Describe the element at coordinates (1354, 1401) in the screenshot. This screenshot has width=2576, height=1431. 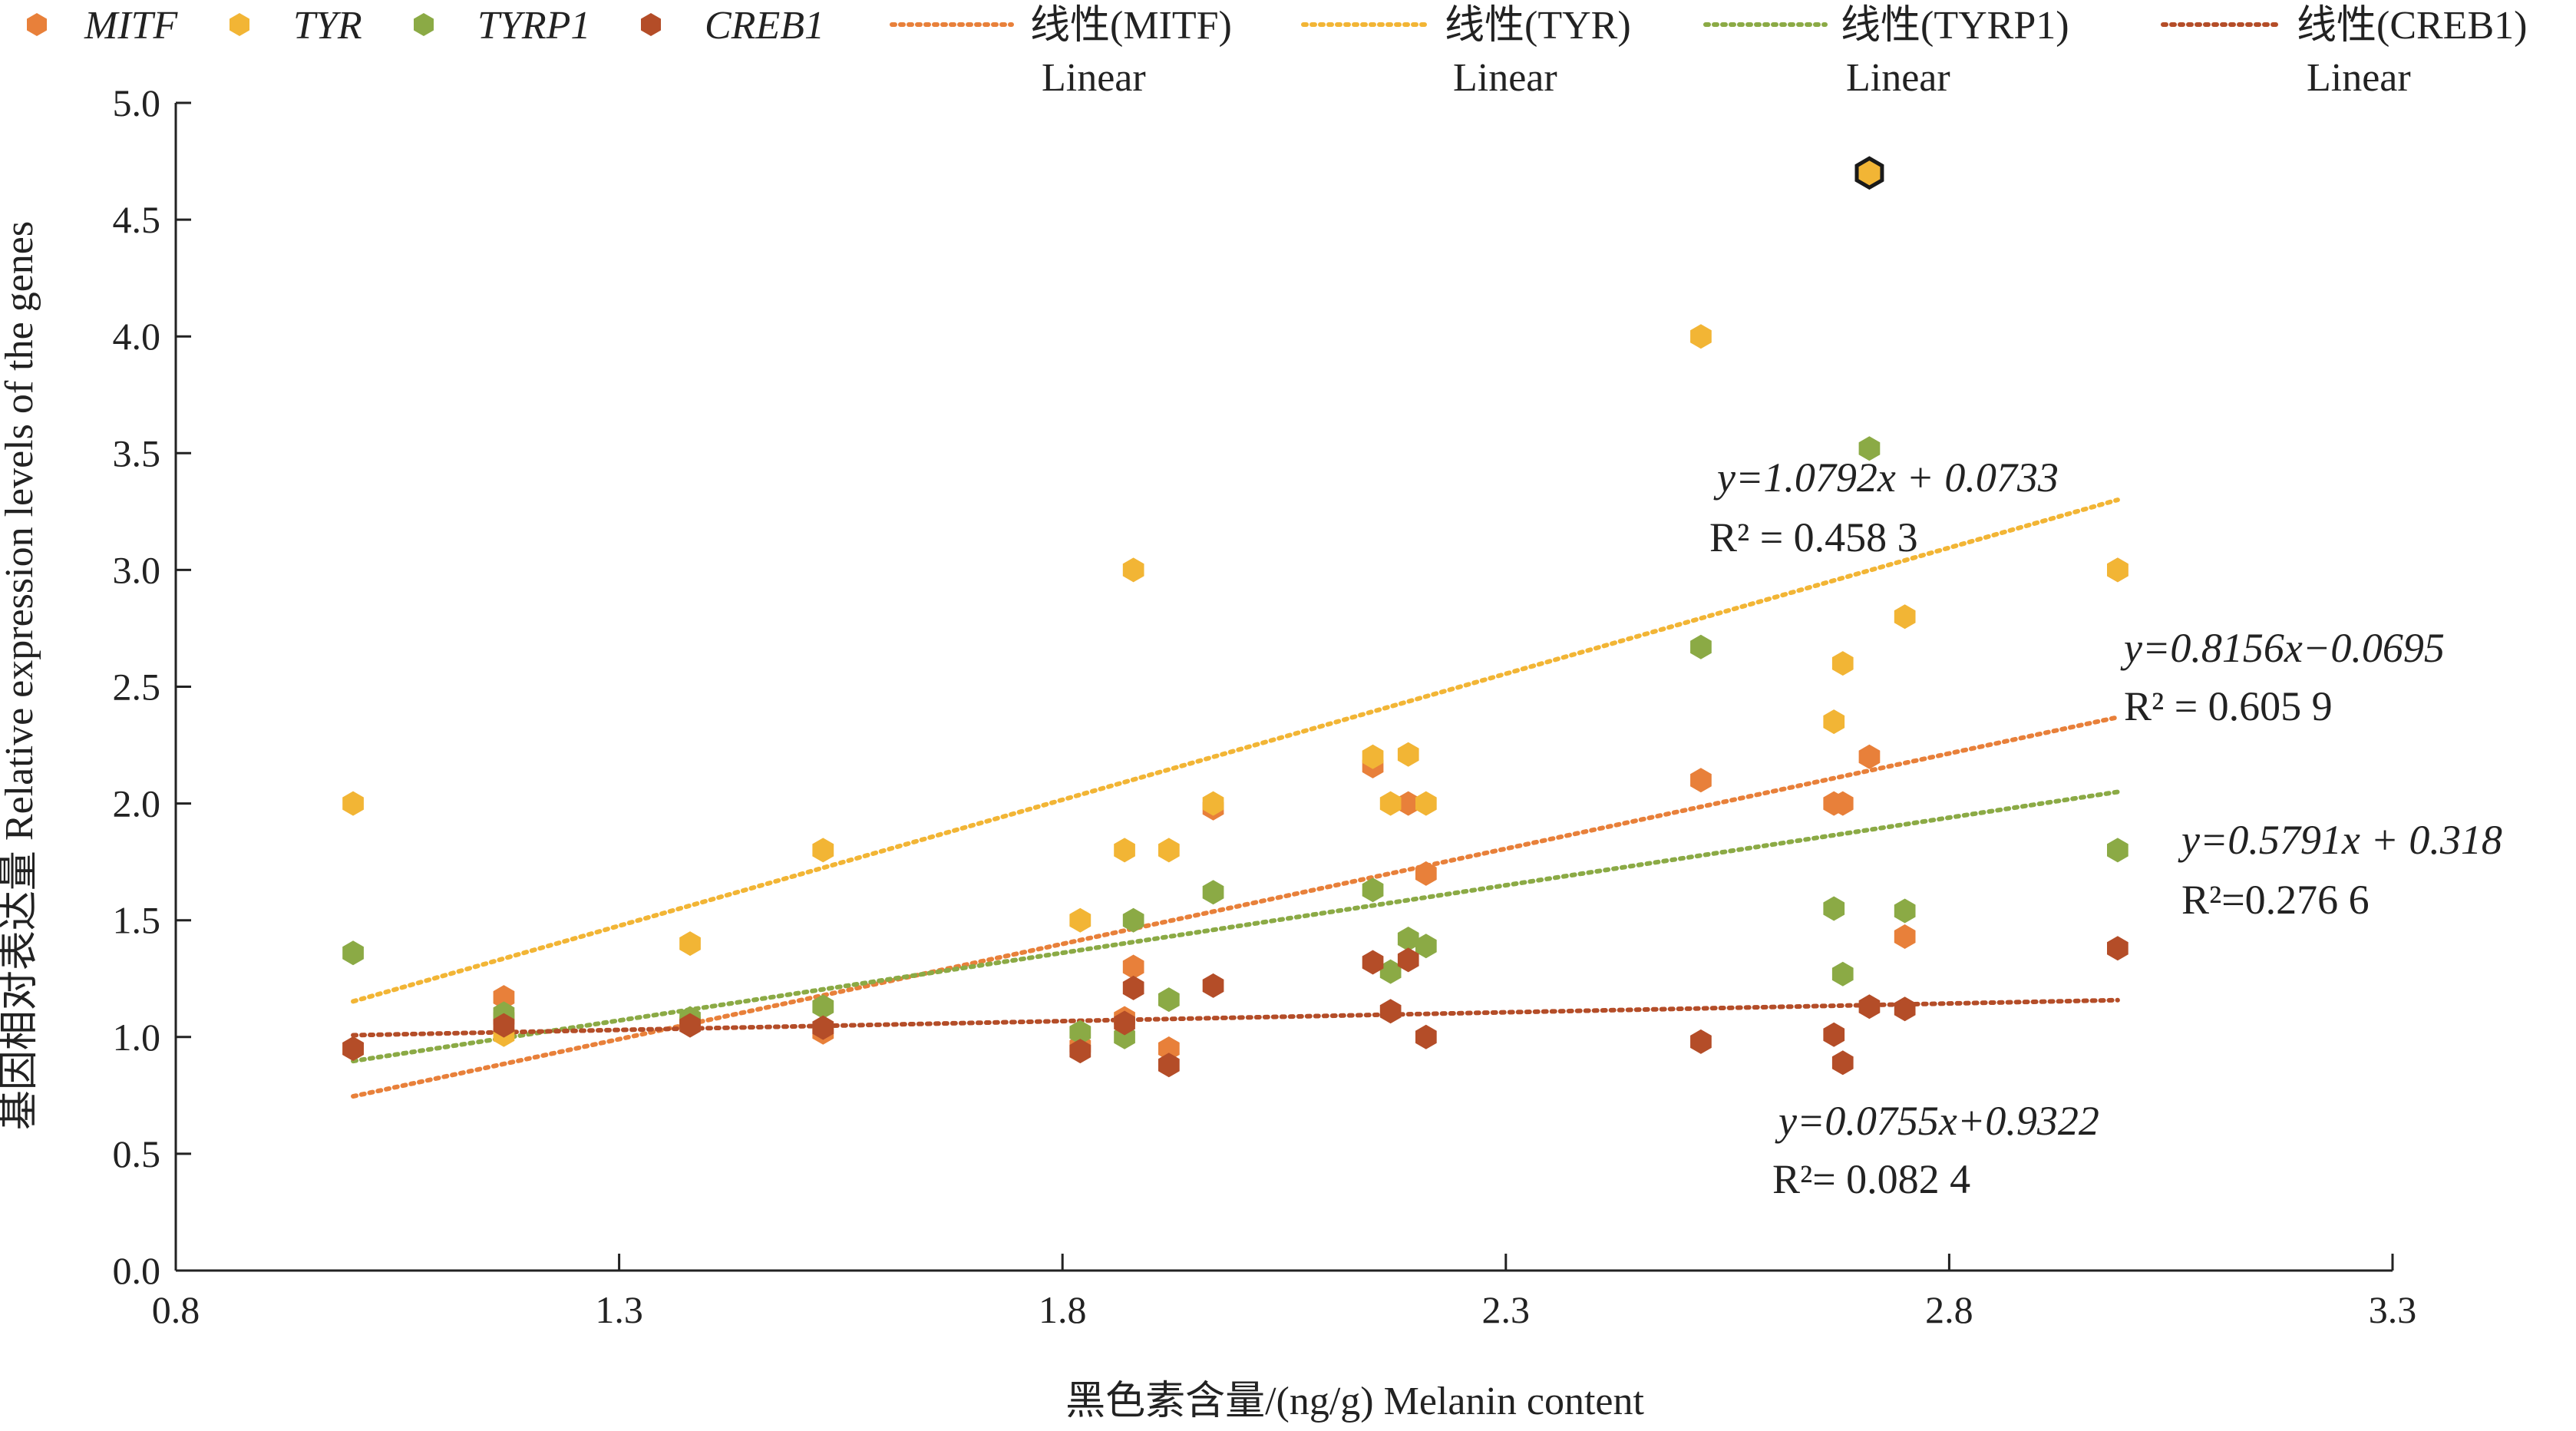
I see `x-axis-title: 黑色素含量/(ng/g) Melanin content` at that location.